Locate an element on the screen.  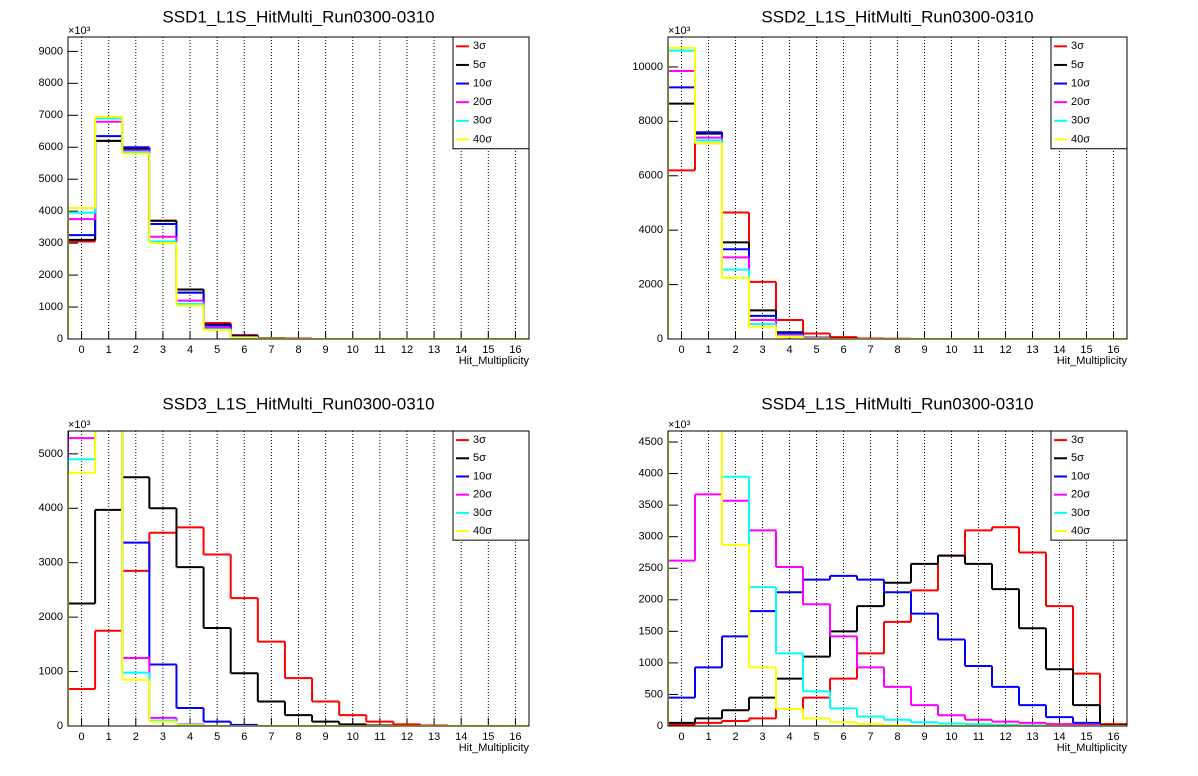
legend-label: 5σ is located at coordinates (1077, 65).